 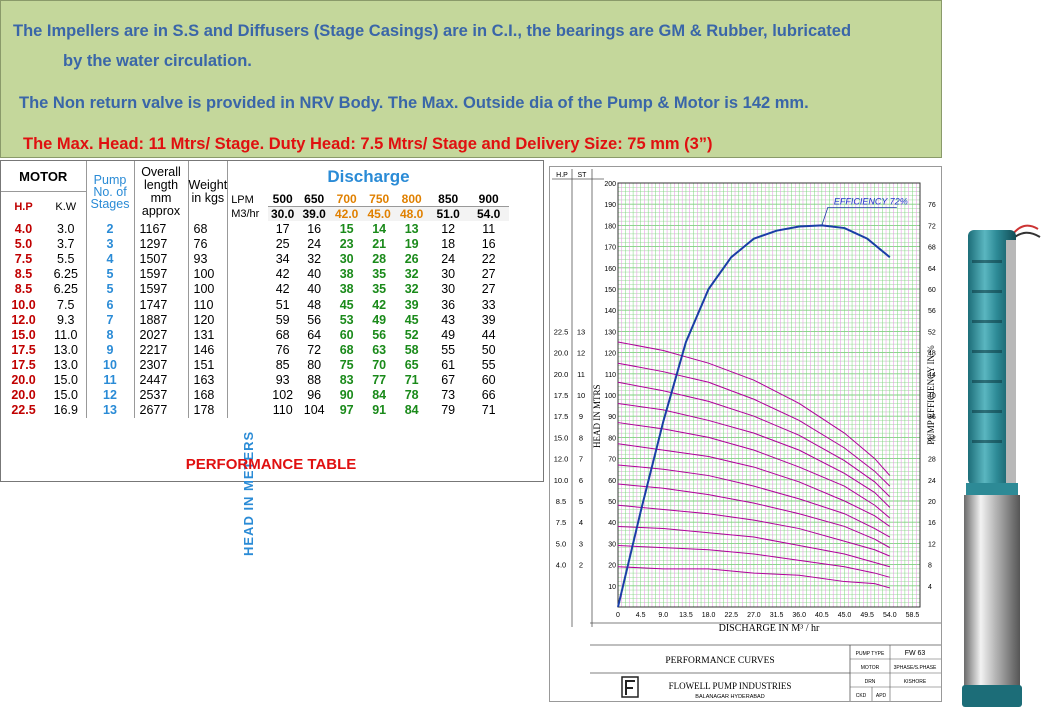 What do you see at coordinates (282, 319) in the screenshot?
I see `table-cell: 59` at bounding box center [282, 319].